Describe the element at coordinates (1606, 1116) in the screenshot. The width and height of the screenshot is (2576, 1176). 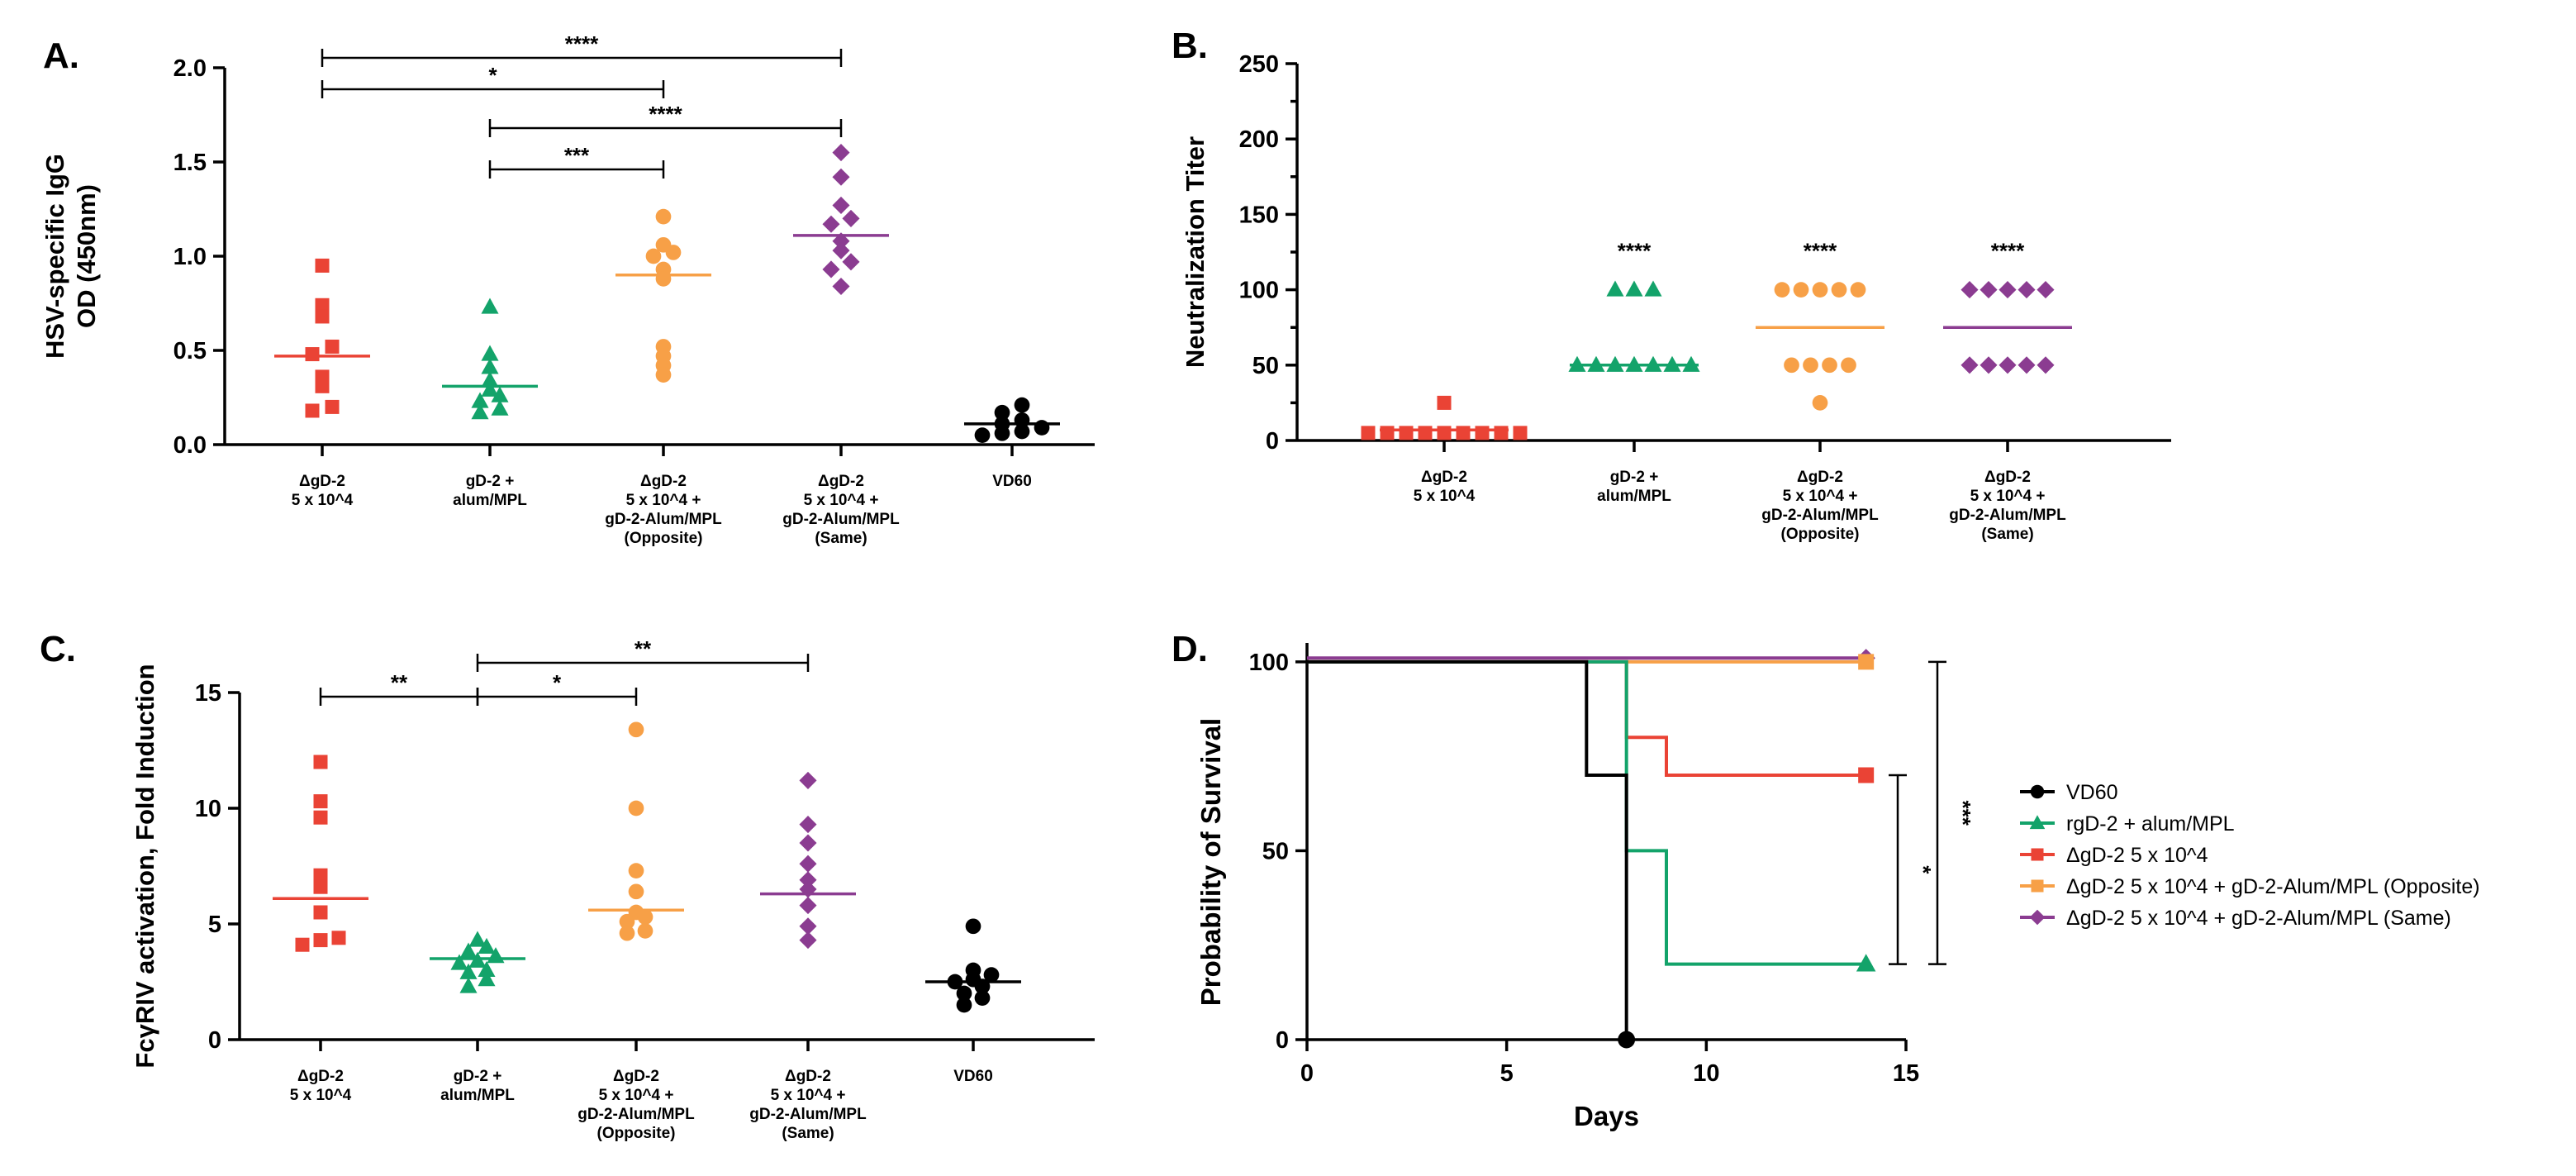
I see `panel-d-x-axis-label: Days` at that location.